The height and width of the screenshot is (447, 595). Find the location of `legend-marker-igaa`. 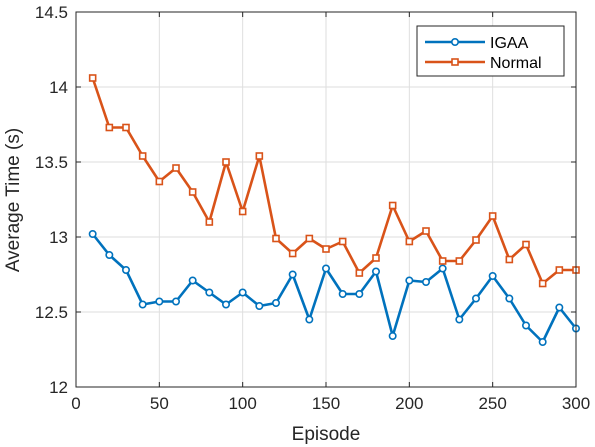

legend-marker-igaa is located at coordinates (454, 41).